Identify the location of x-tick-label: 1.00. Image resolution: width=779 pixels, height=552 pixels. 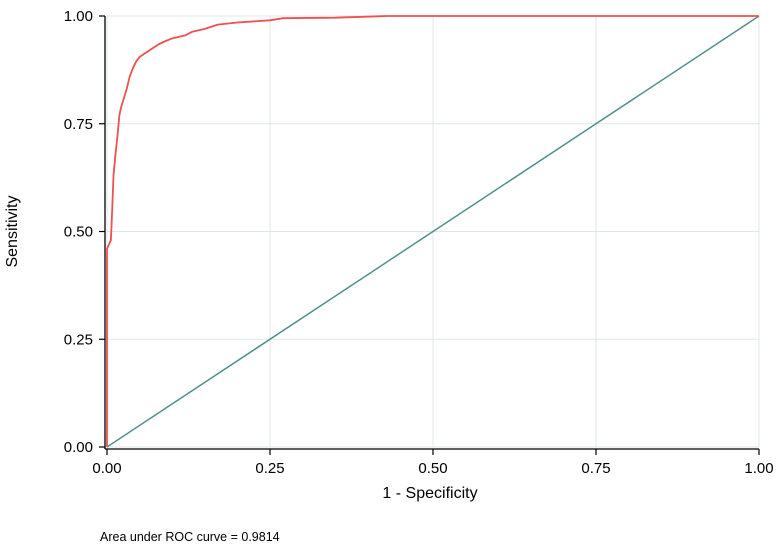
(758, 468).